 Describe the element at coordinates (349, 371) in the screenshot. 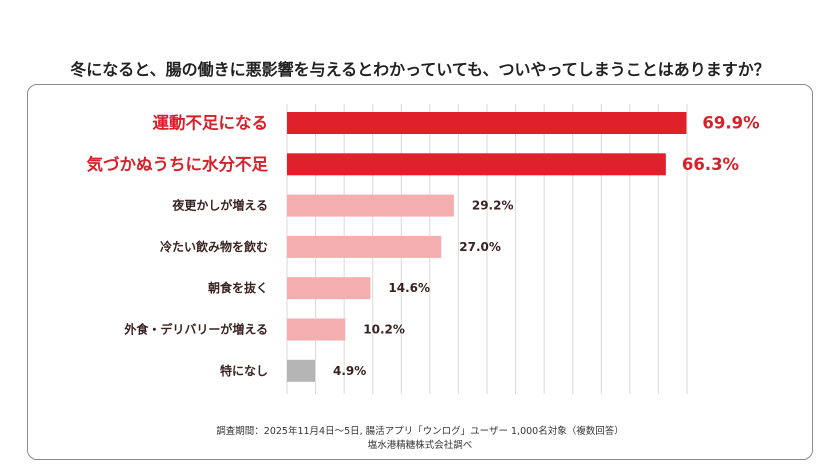

I see `value-label: 4.9%` at that location.